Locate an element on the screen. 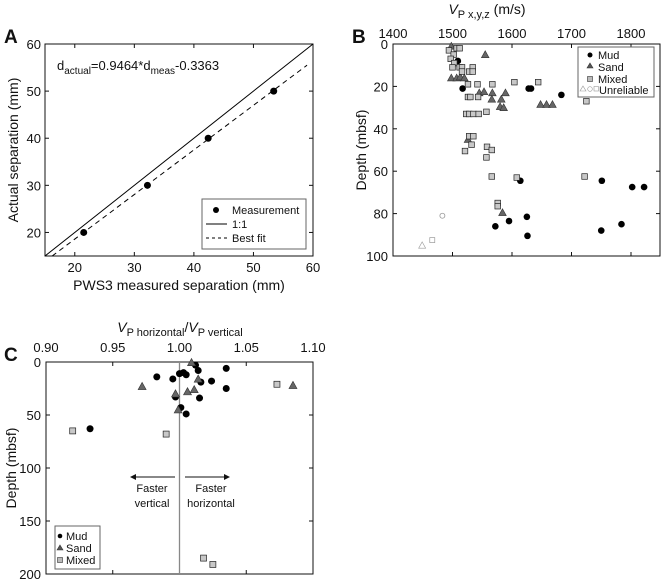  y-axis-label-c: Depth (mbsf) is located at coordinates (11, 468).